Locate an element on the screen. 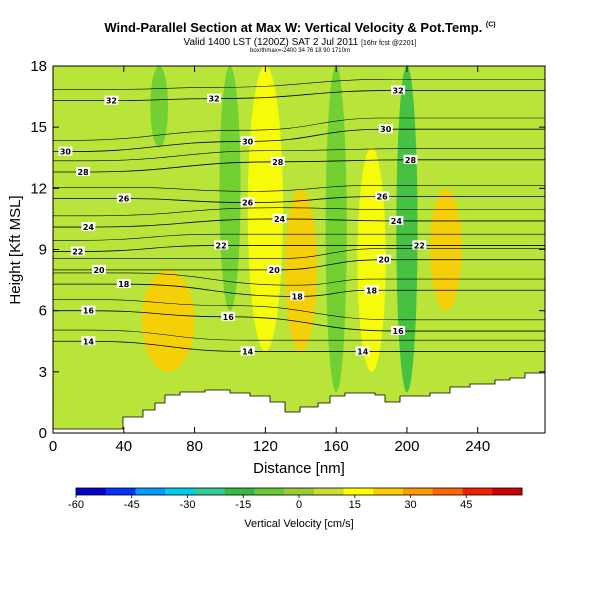 This screenshot has width=600, height=600. chart-subsubtitle: box/thmax=-2400 34 76 18 90 1710m is located at coordinates (300, 51).